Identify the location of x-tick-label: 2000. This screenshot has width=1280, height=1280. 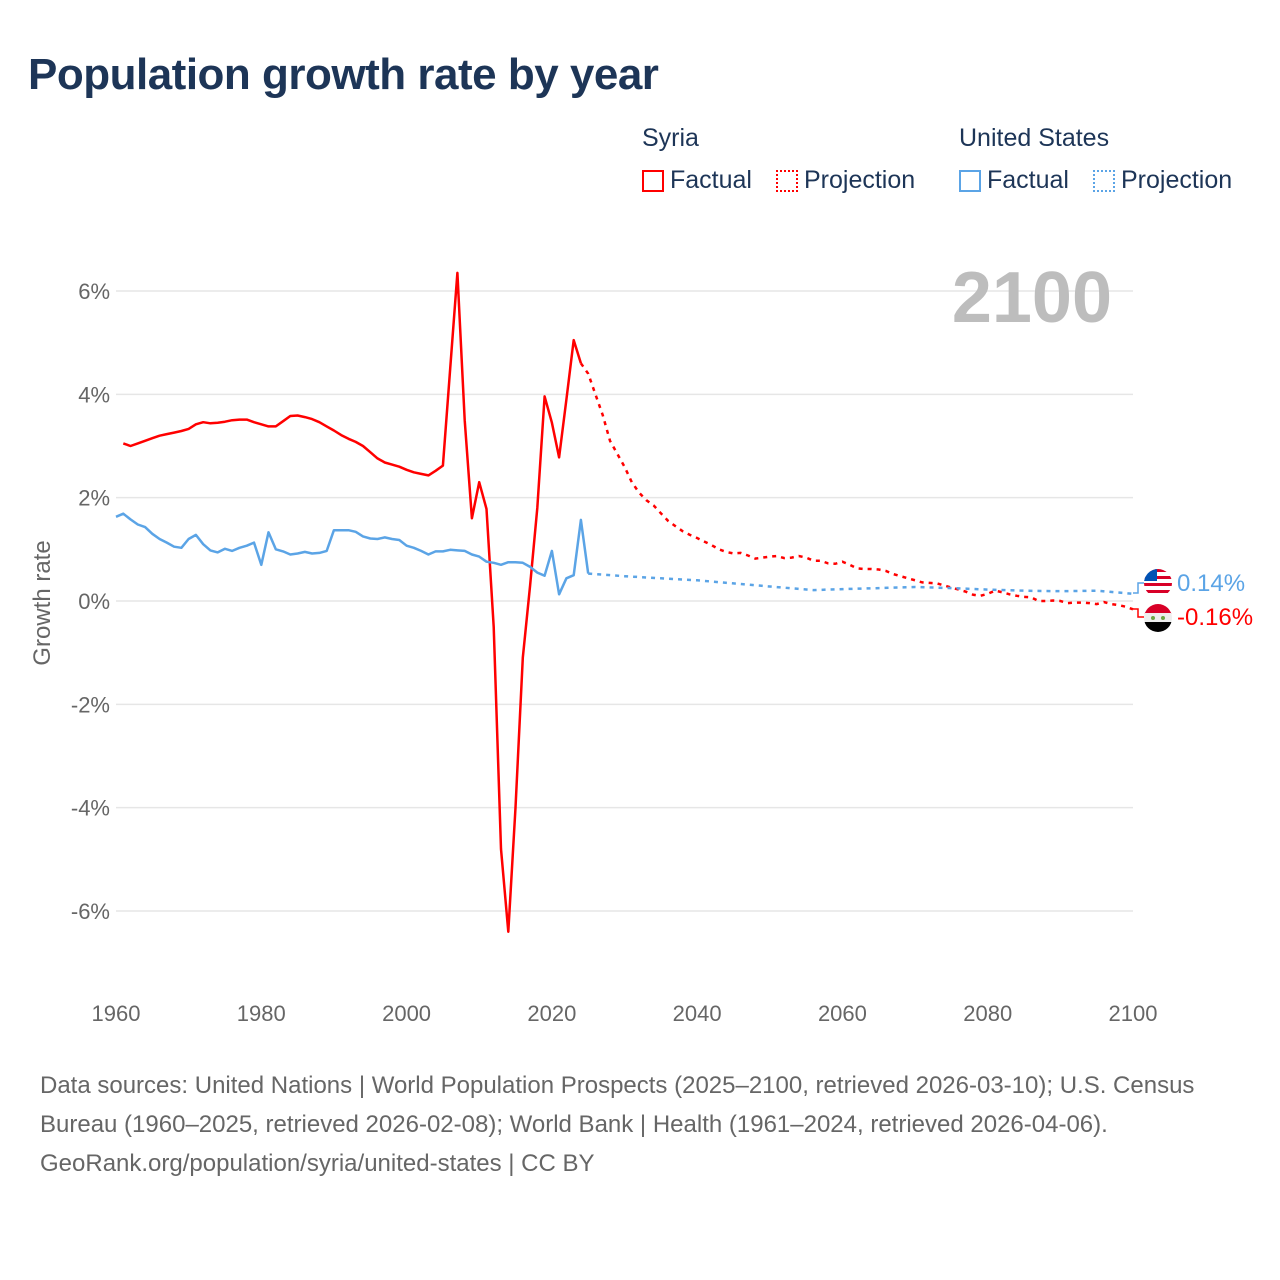
(406, 1013).